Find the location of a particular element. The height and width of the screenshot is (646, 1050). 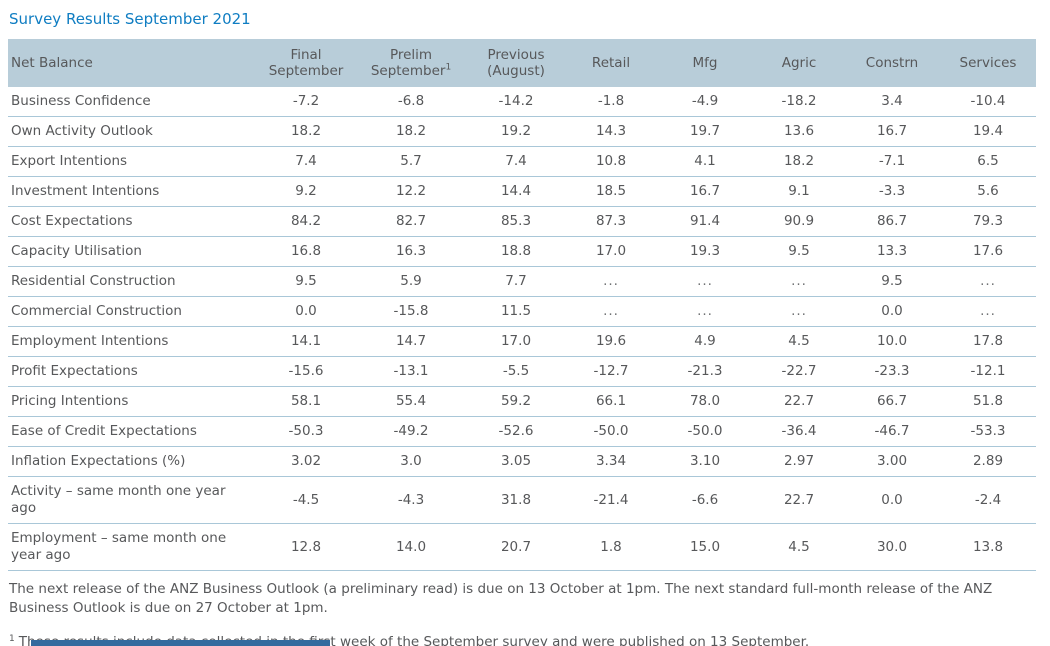

row-label: Activity – same month one year ago is located at coordinates (132, 500).